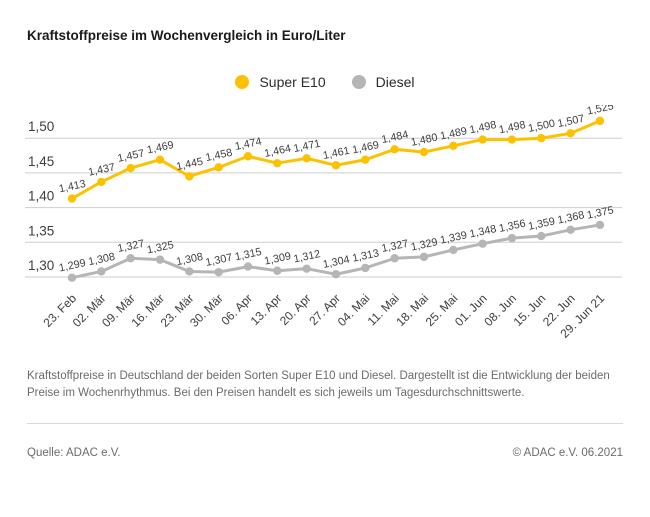 The width and height of the screenshot is (650, 517). What do you see at coordinates (131, 155) in the screenshot?
I see `data-point-label: 1,457` at bounding box center [131, 155].